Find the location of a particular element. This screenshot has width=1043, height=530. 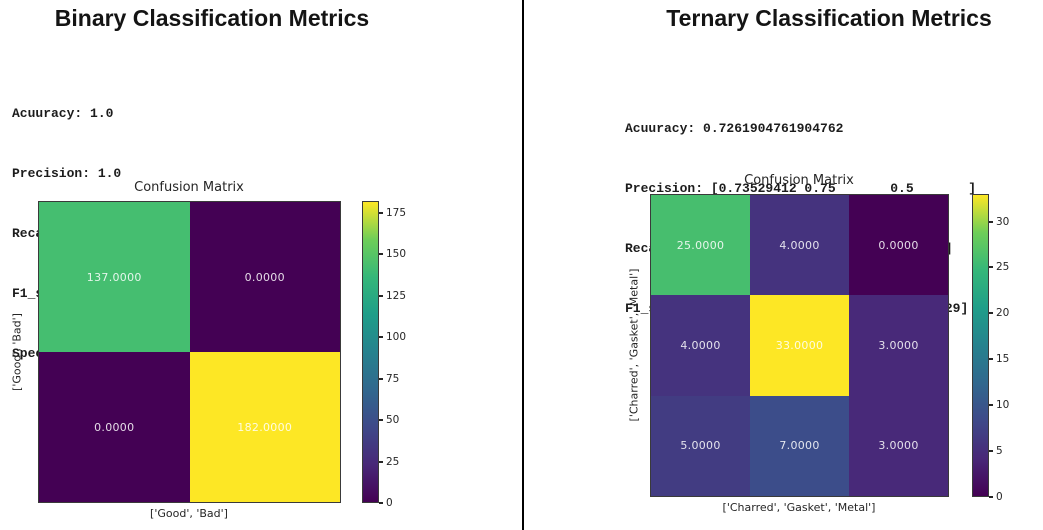

tick-label: 50 is located at coordinates (393, 420).